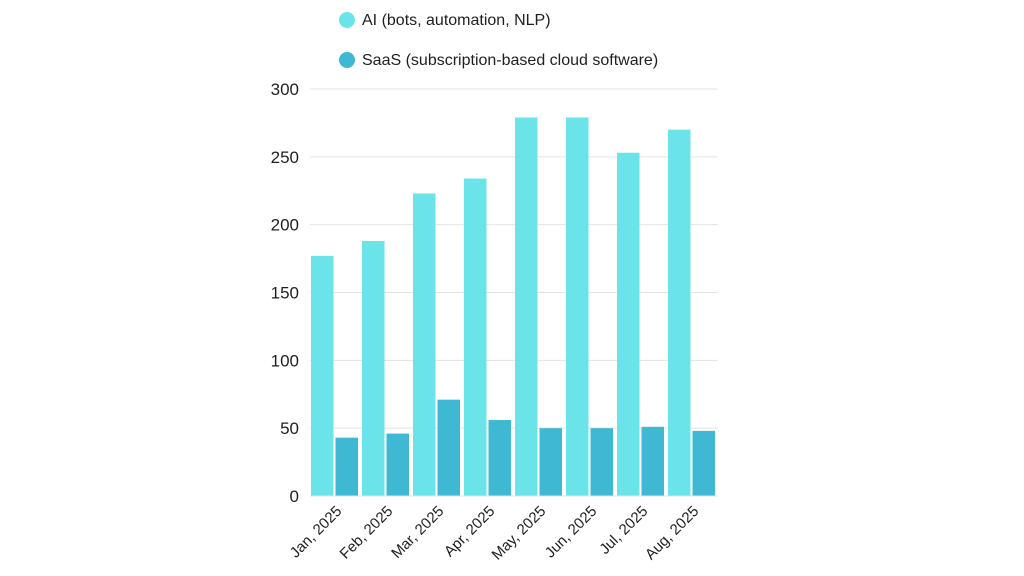 Image resolution: width=1024 pixels, height=576 pixels. I want to click on x-tick-label-1: Jan, 2025, so click(316, 532).